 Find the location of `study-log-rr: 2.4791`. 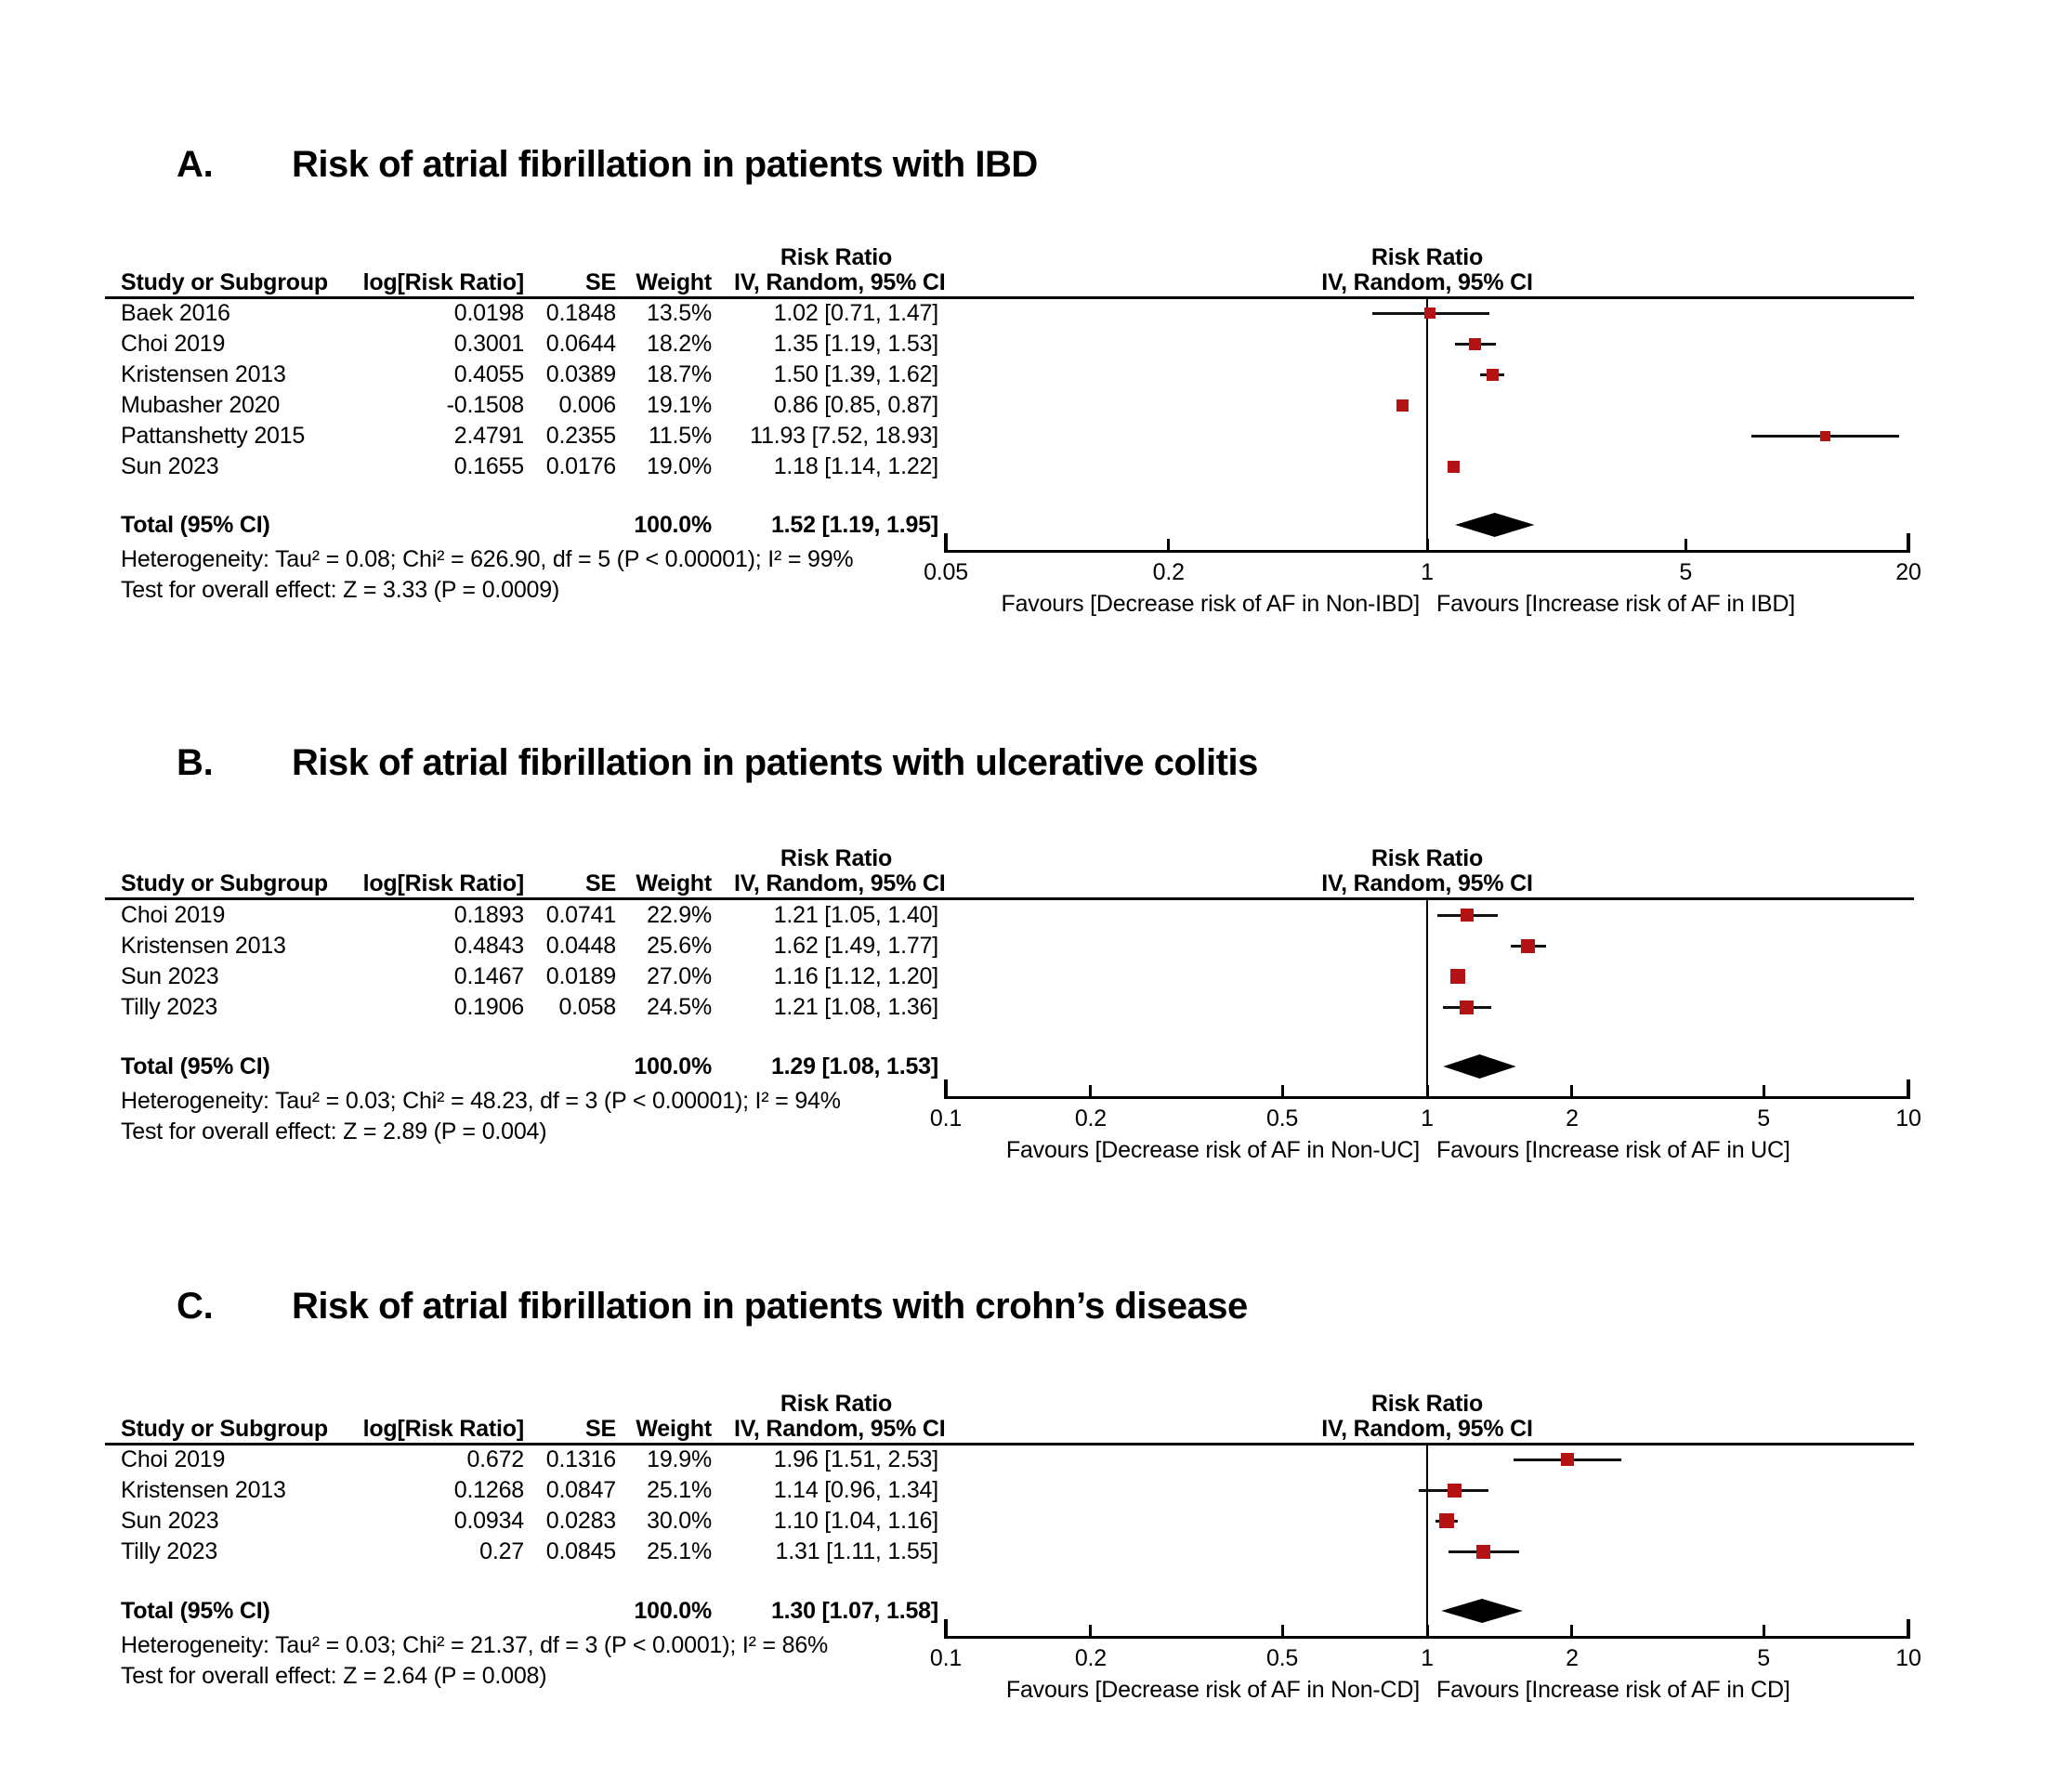

study-log-rr: 2.4791 is located at coordinates (488, 436).